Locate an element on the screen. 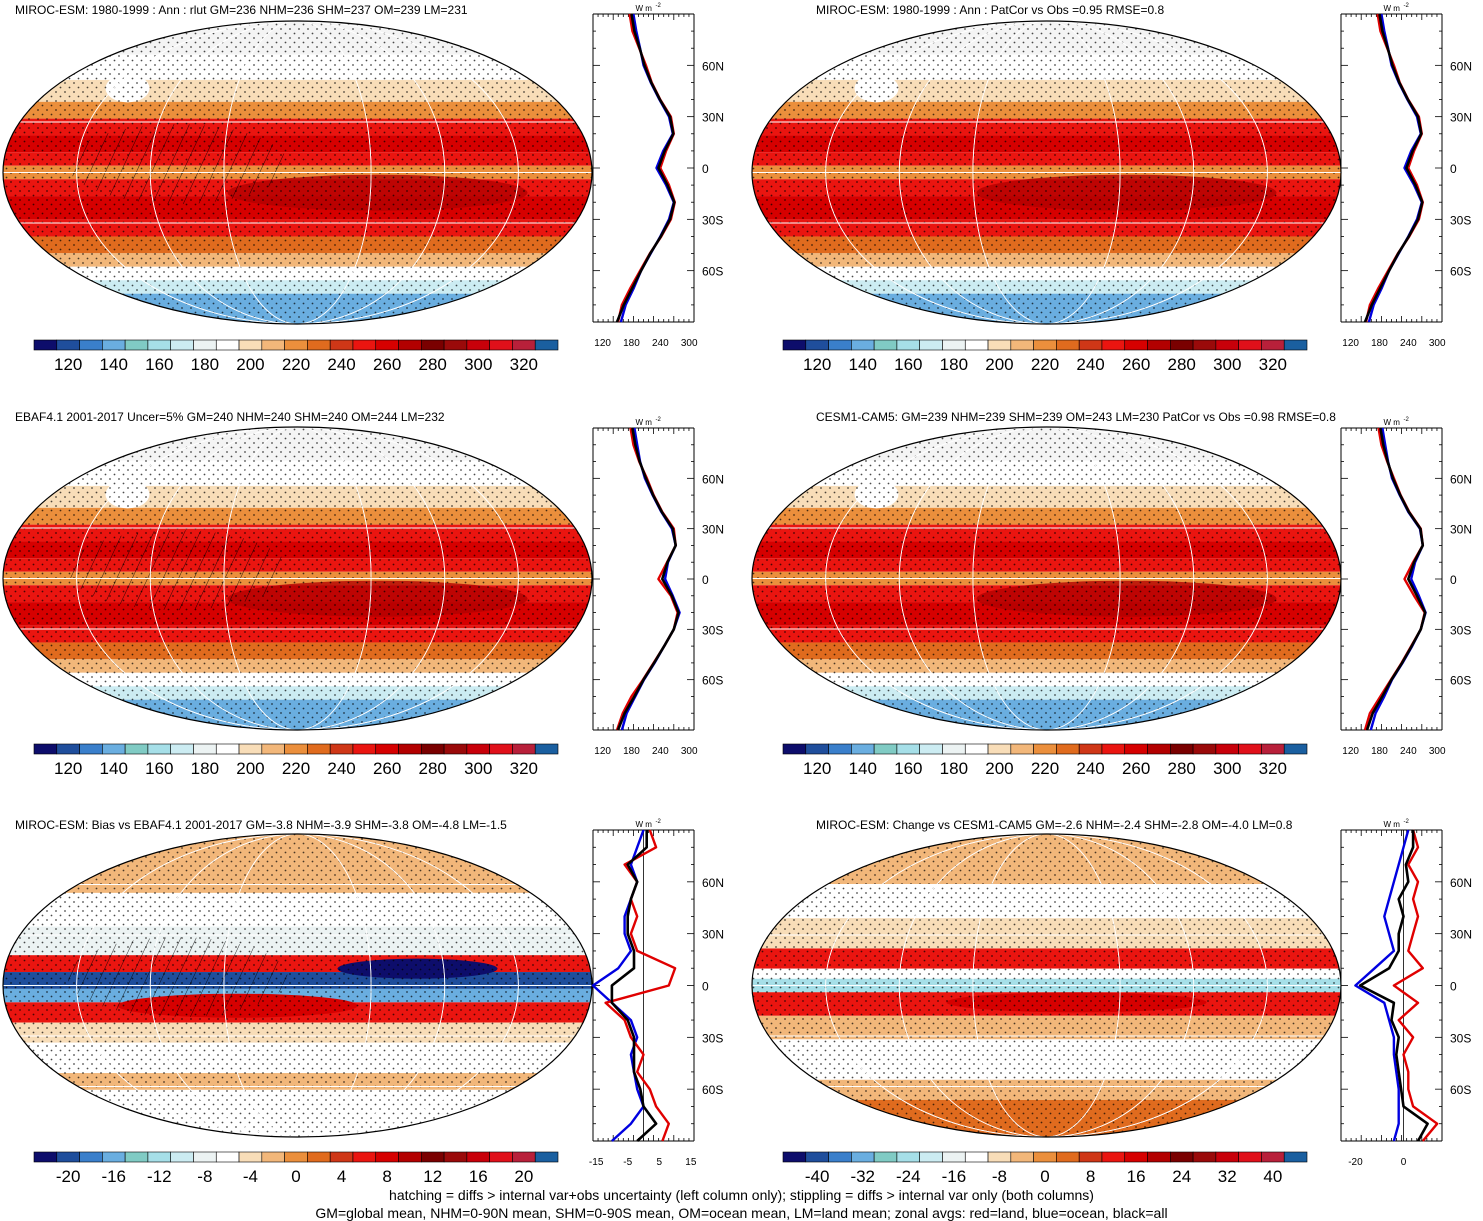 This screenshot has height=1221, width=1483. colorbar-label: 240 is located at coordinates (1090, 364).